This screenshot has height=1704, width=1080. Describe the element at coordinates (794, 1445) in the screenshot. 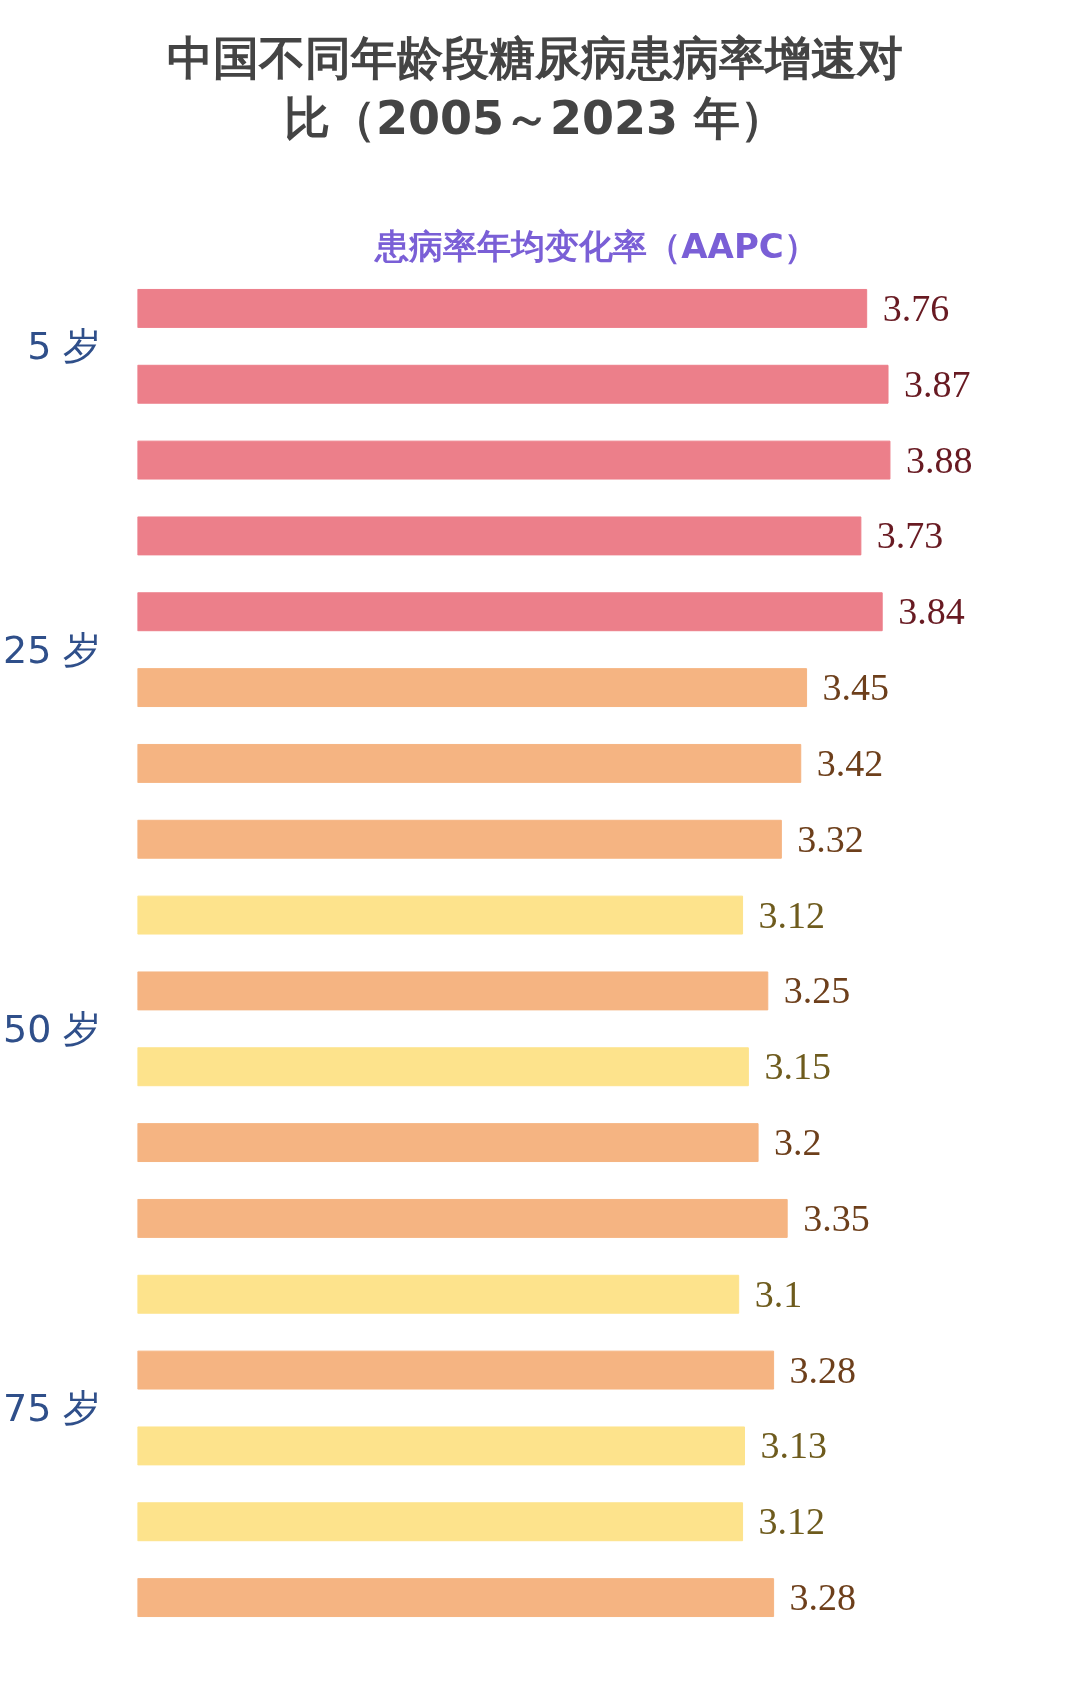

I see `data-label: 3.13` at that location.